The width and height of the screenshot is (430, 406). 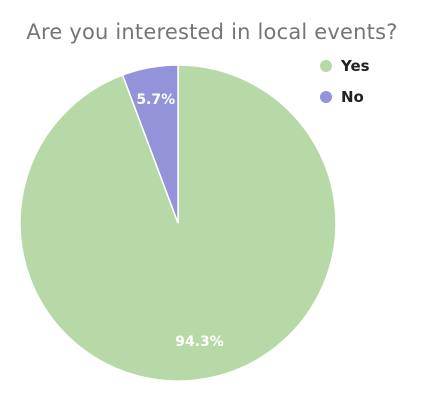 I want to click on legend-swatch-yes, so click(x=326, y=66).